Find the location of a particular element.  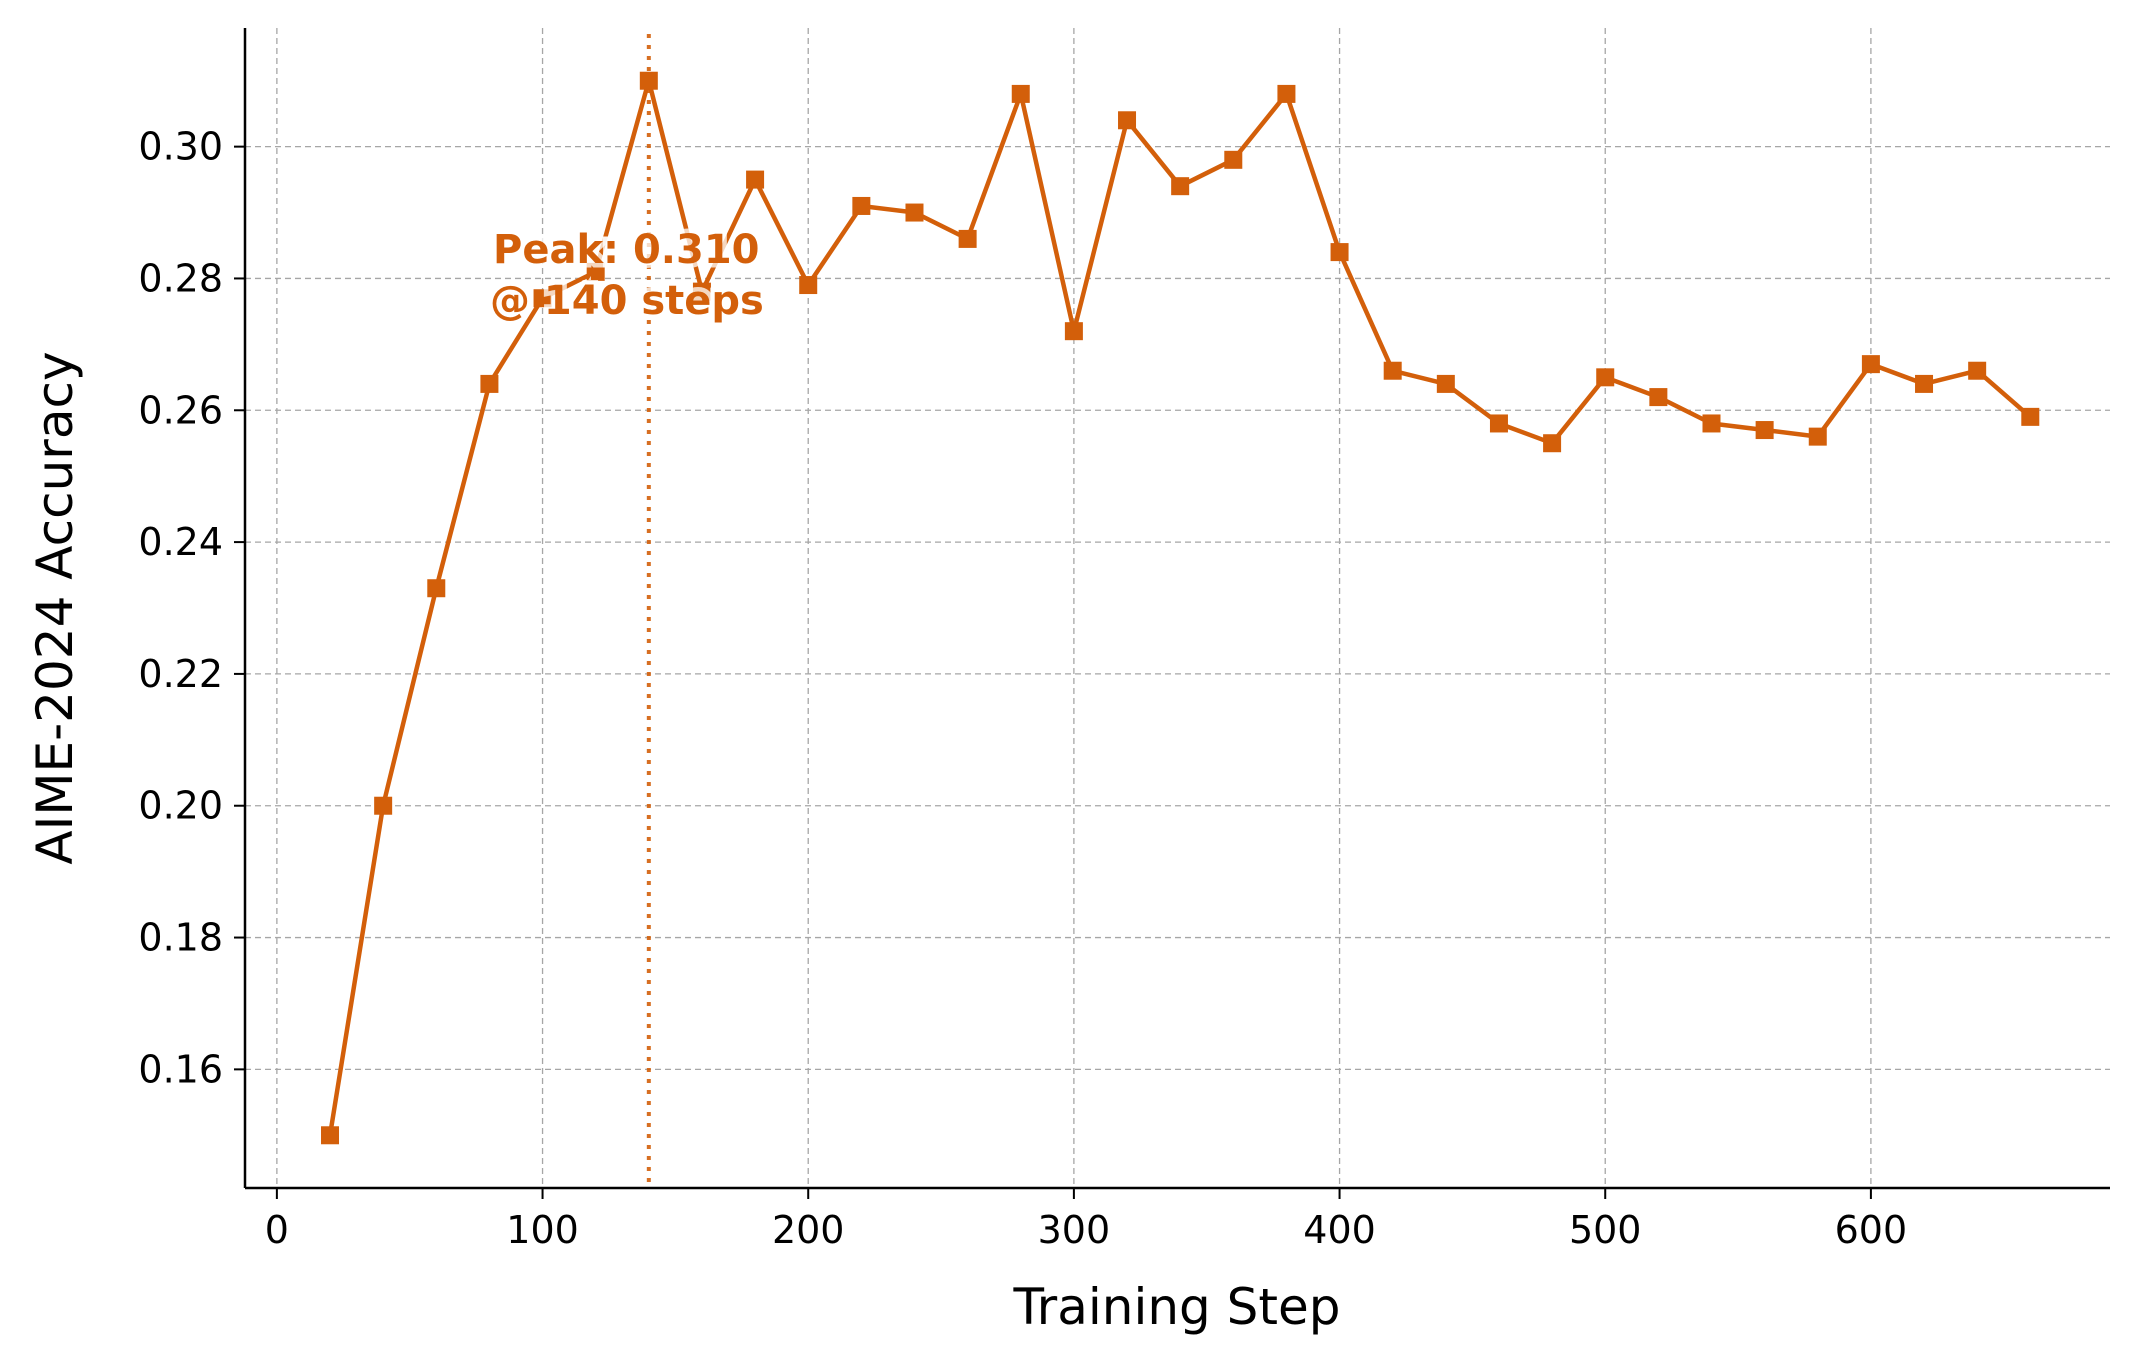

peak-annotation: Peak: 0.310 @ 140 steps is located at coordinates (627, 276).